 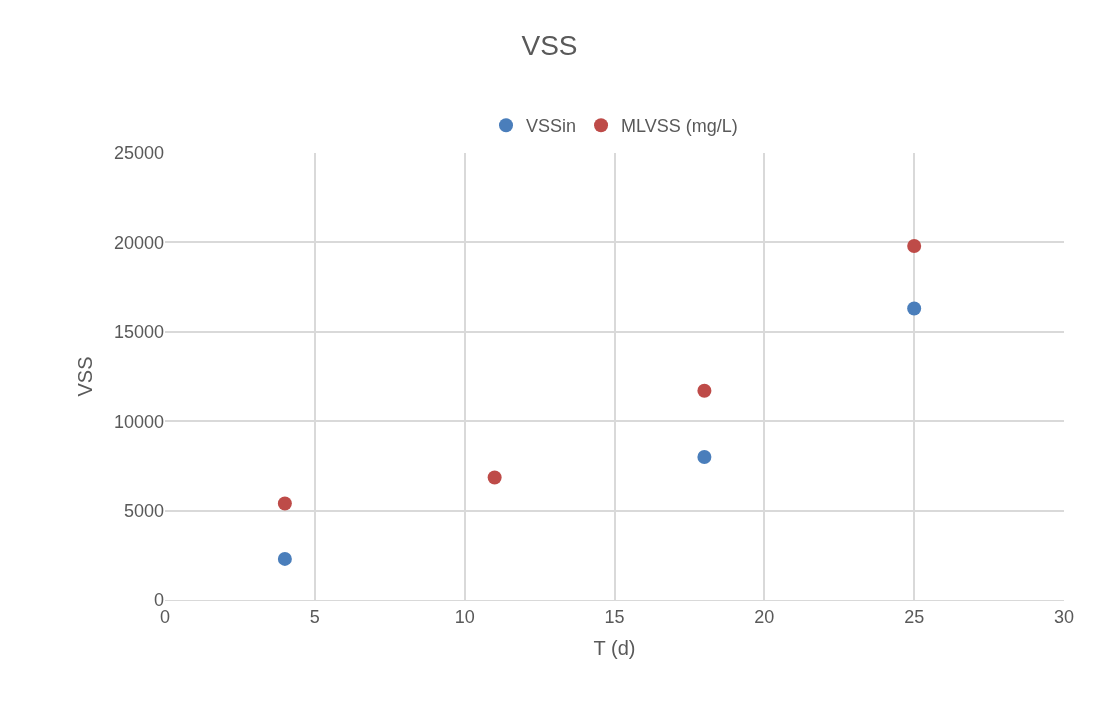 I want to click on y-tick-label: 20000, so click(x=138, y=242).